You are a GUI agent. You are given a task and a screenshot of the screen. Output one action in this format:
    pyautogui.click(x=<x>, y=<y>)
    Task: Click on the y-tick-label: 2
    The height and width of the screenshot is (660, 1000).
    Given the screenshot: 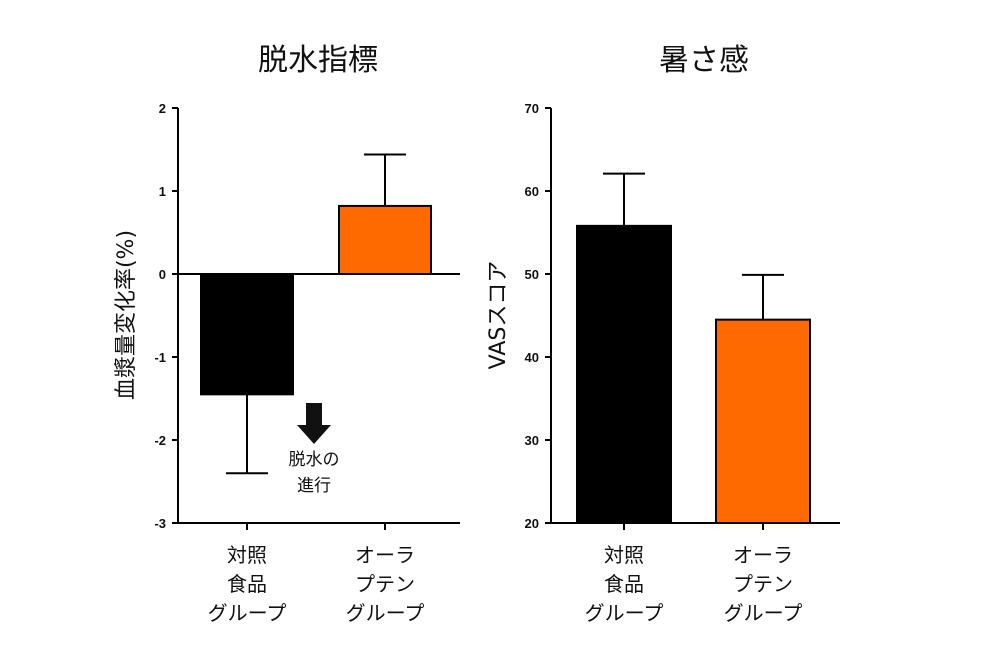 What is the action you would take?
    pyautogui.click(x=162, y=108)
    